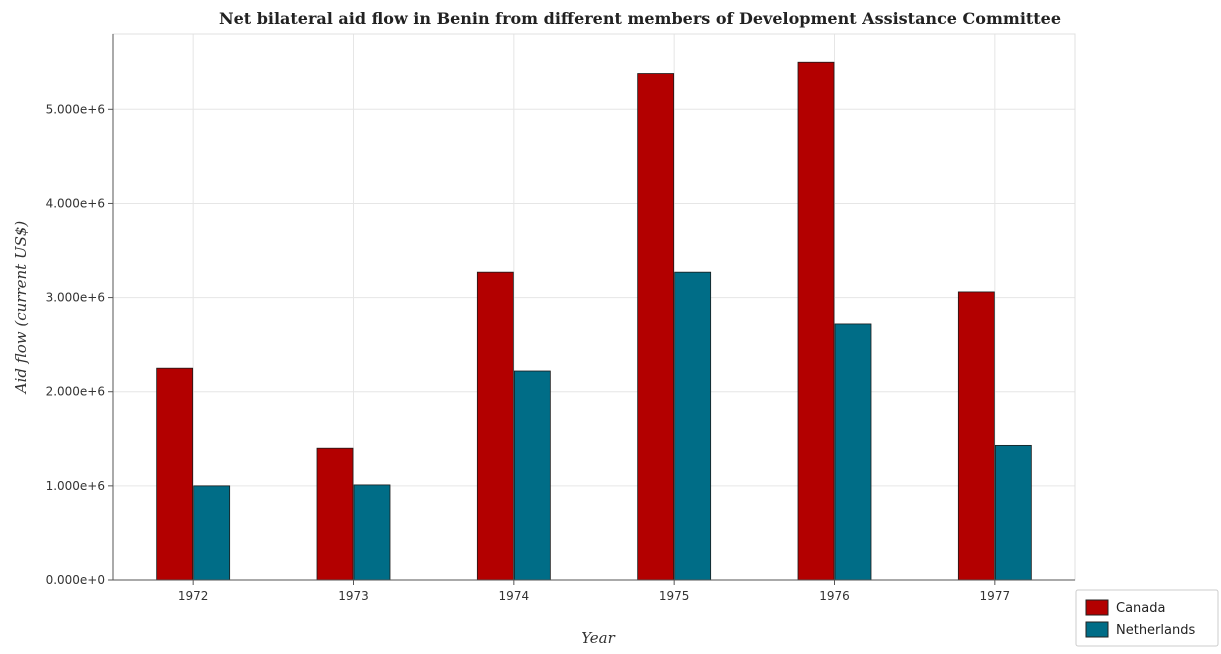 This screenshot has width=1221, height=654. Describe the element at coordinates (75, 392) in the screenshot. I see `y-tick-label: 2.000e+6` at that location.